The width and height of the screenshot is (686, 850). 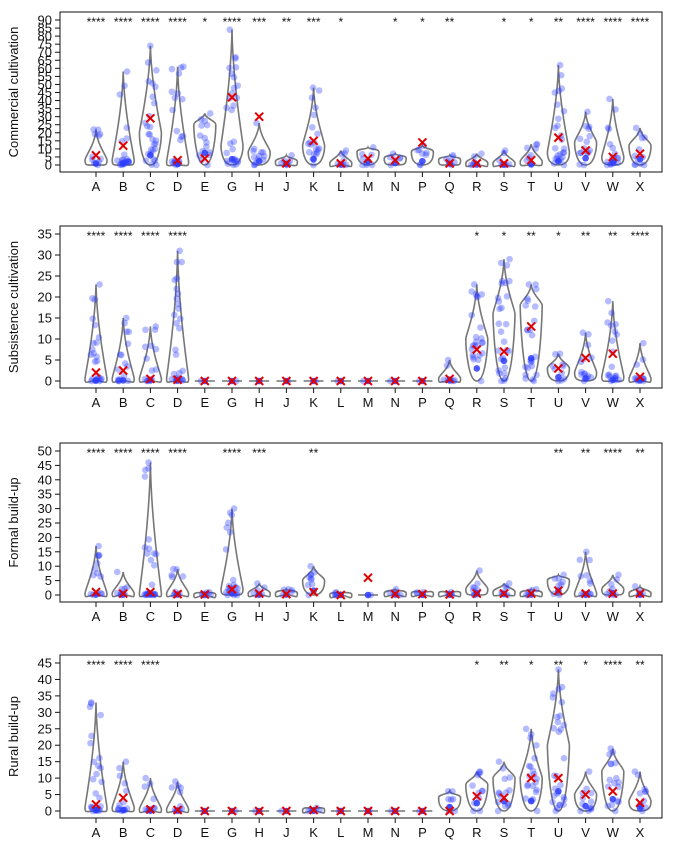 I want to click on mean-marker-H, so click(x=259, y=593).